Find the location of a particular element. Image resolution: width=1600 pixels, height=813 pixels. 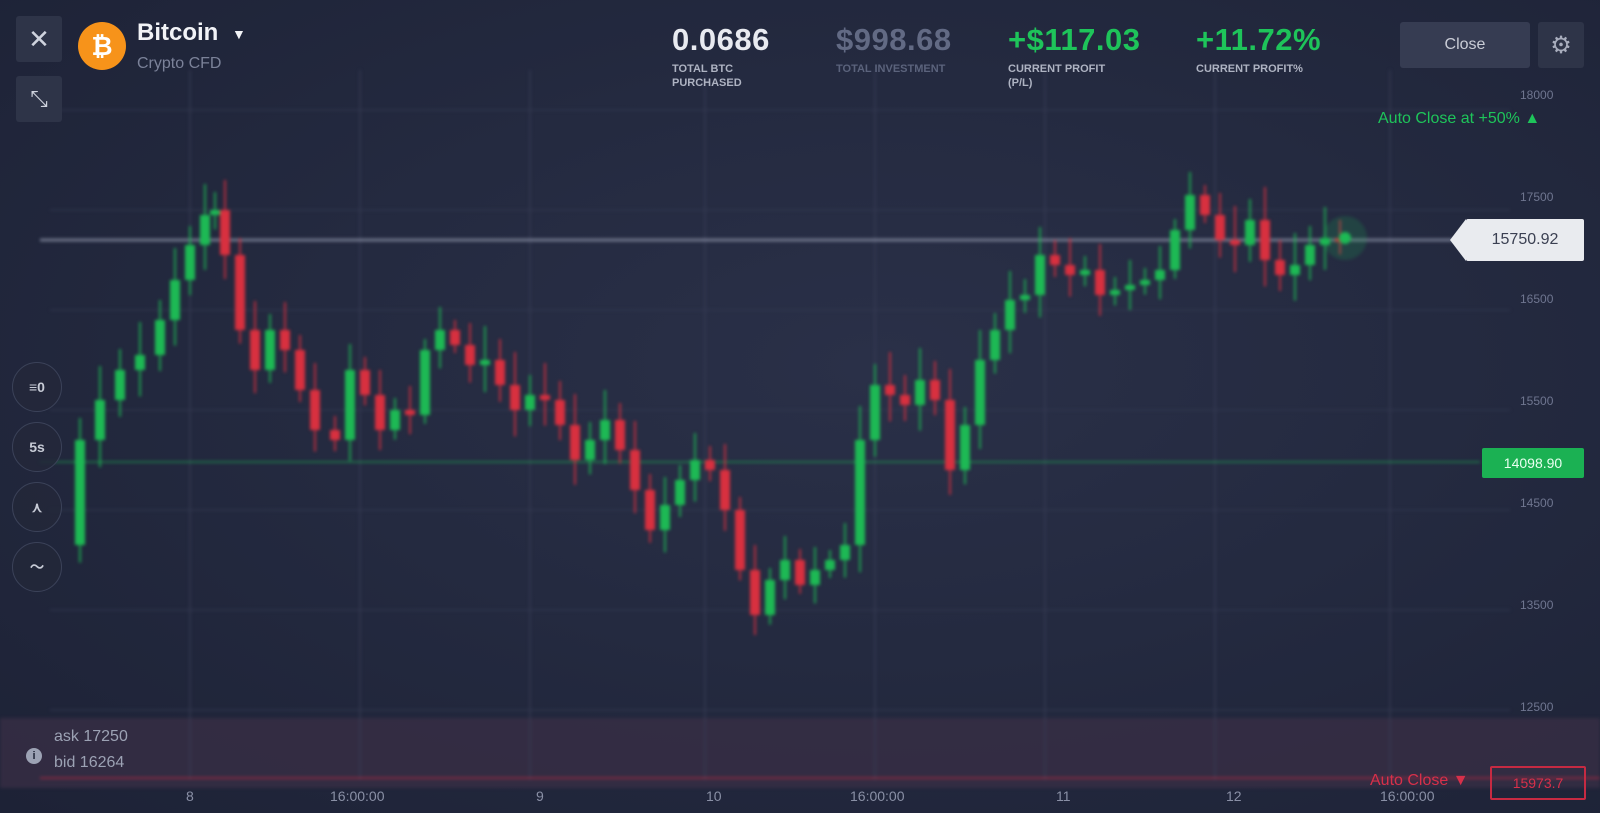

y-axis-label: 14500 is located at coordinates (1537, 503).